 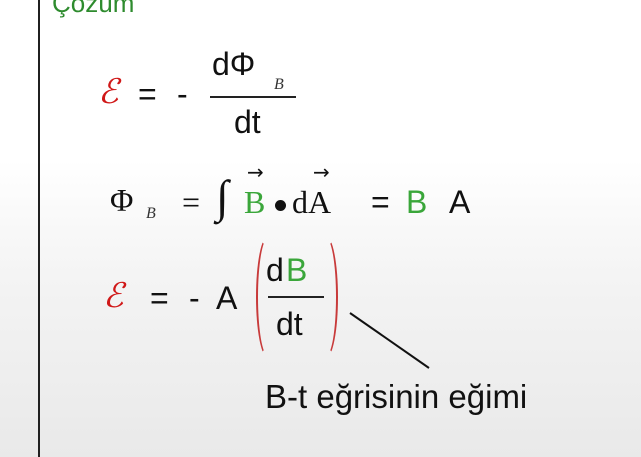 What do you see at coordinates (255, 202) in the screenshot?
I see `magnetic-field-vector: B` at bounding box center [255, 202].